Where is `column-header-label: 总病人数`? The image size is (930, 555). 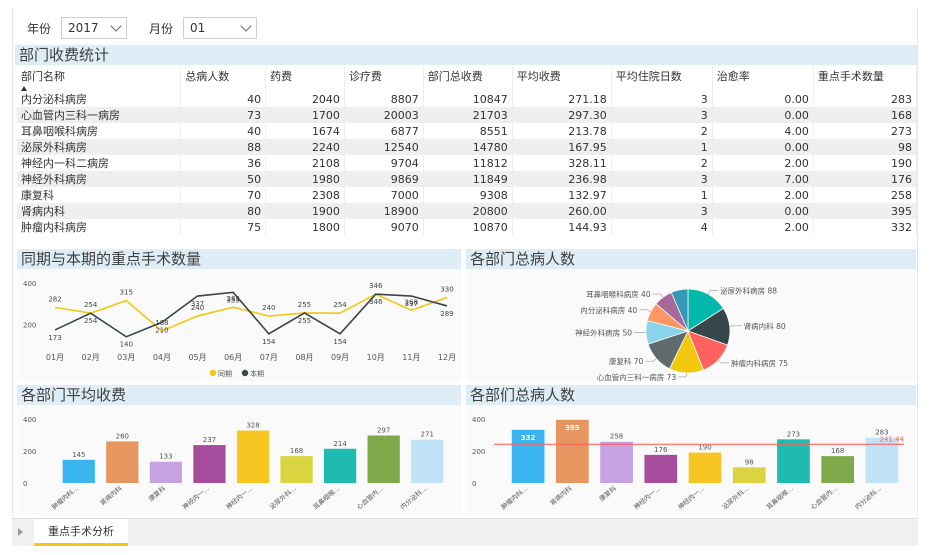 column-header-label: 总病人数 is located at coordinates (207, 76).